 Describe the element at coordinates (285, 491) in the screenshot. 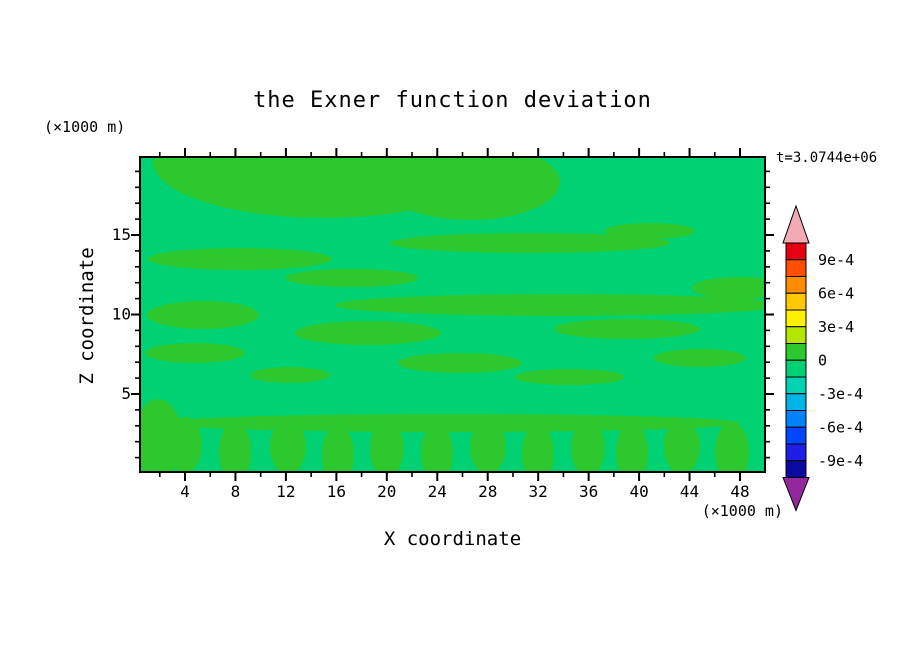

I see `svg-text: 12` at that location.